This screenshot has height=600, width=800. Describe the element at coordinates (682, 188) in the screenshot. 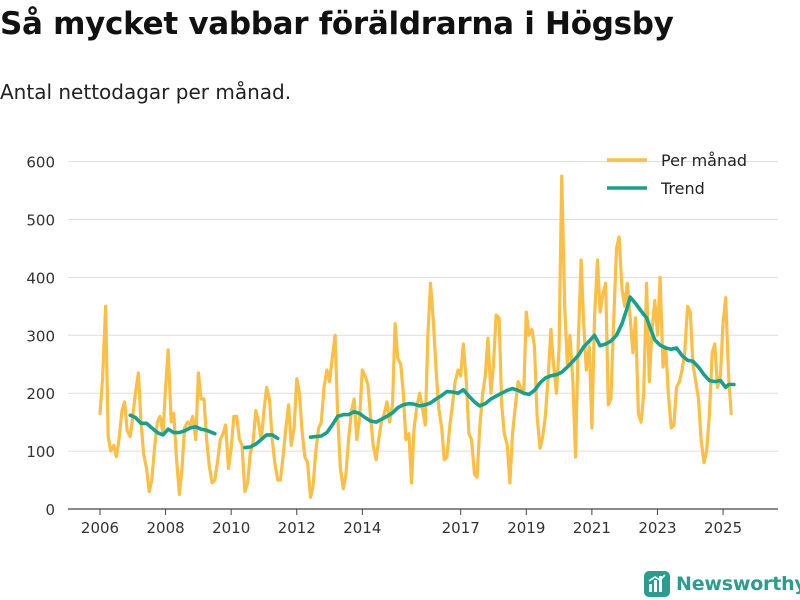

I see `legend-label-2: Trend` at that location.